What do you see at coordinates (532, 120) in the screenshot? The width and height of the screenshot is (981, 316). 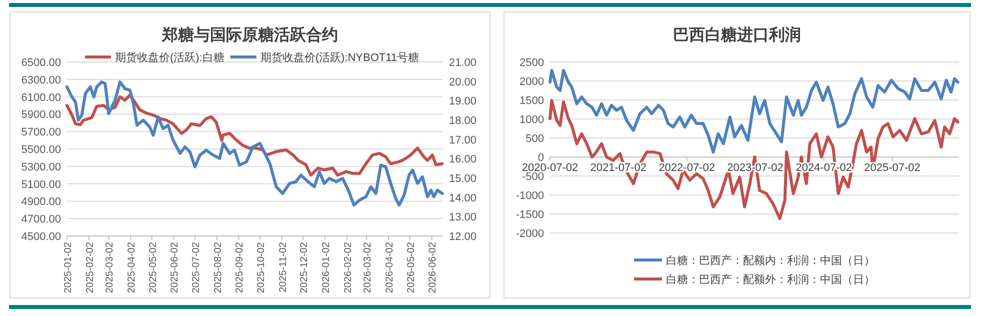 I see `y-tick-label: 1000` at bounding box center [532, 120].